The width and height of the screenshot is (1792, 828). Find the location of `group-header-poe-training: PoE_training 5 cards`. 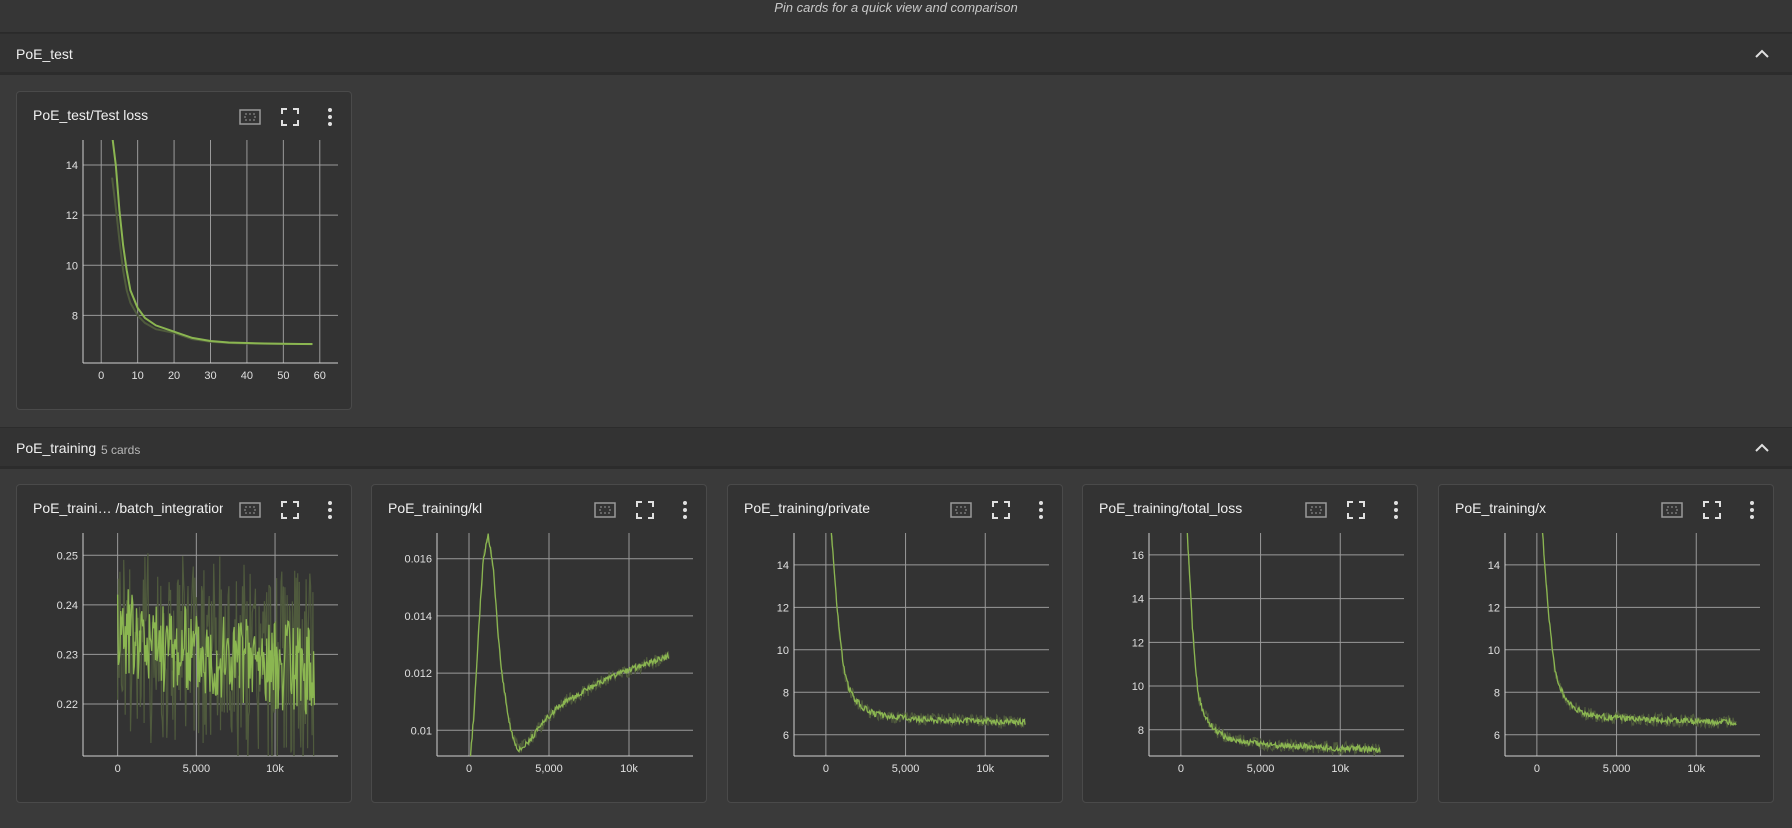

group-header-poe-training: PoE_training 5 cards is located at coordinates (896, 448).